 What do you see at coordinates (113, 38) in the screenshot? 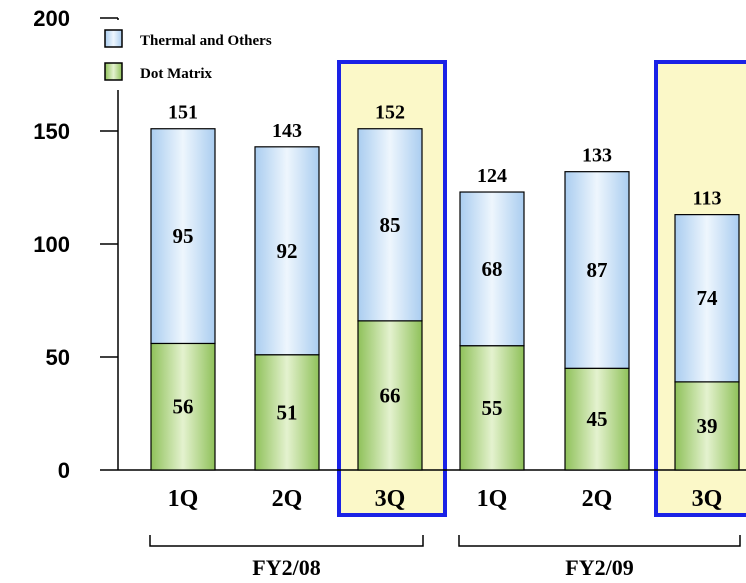
I see `legend-swatch-thermal` at bounding box center [113, 38].